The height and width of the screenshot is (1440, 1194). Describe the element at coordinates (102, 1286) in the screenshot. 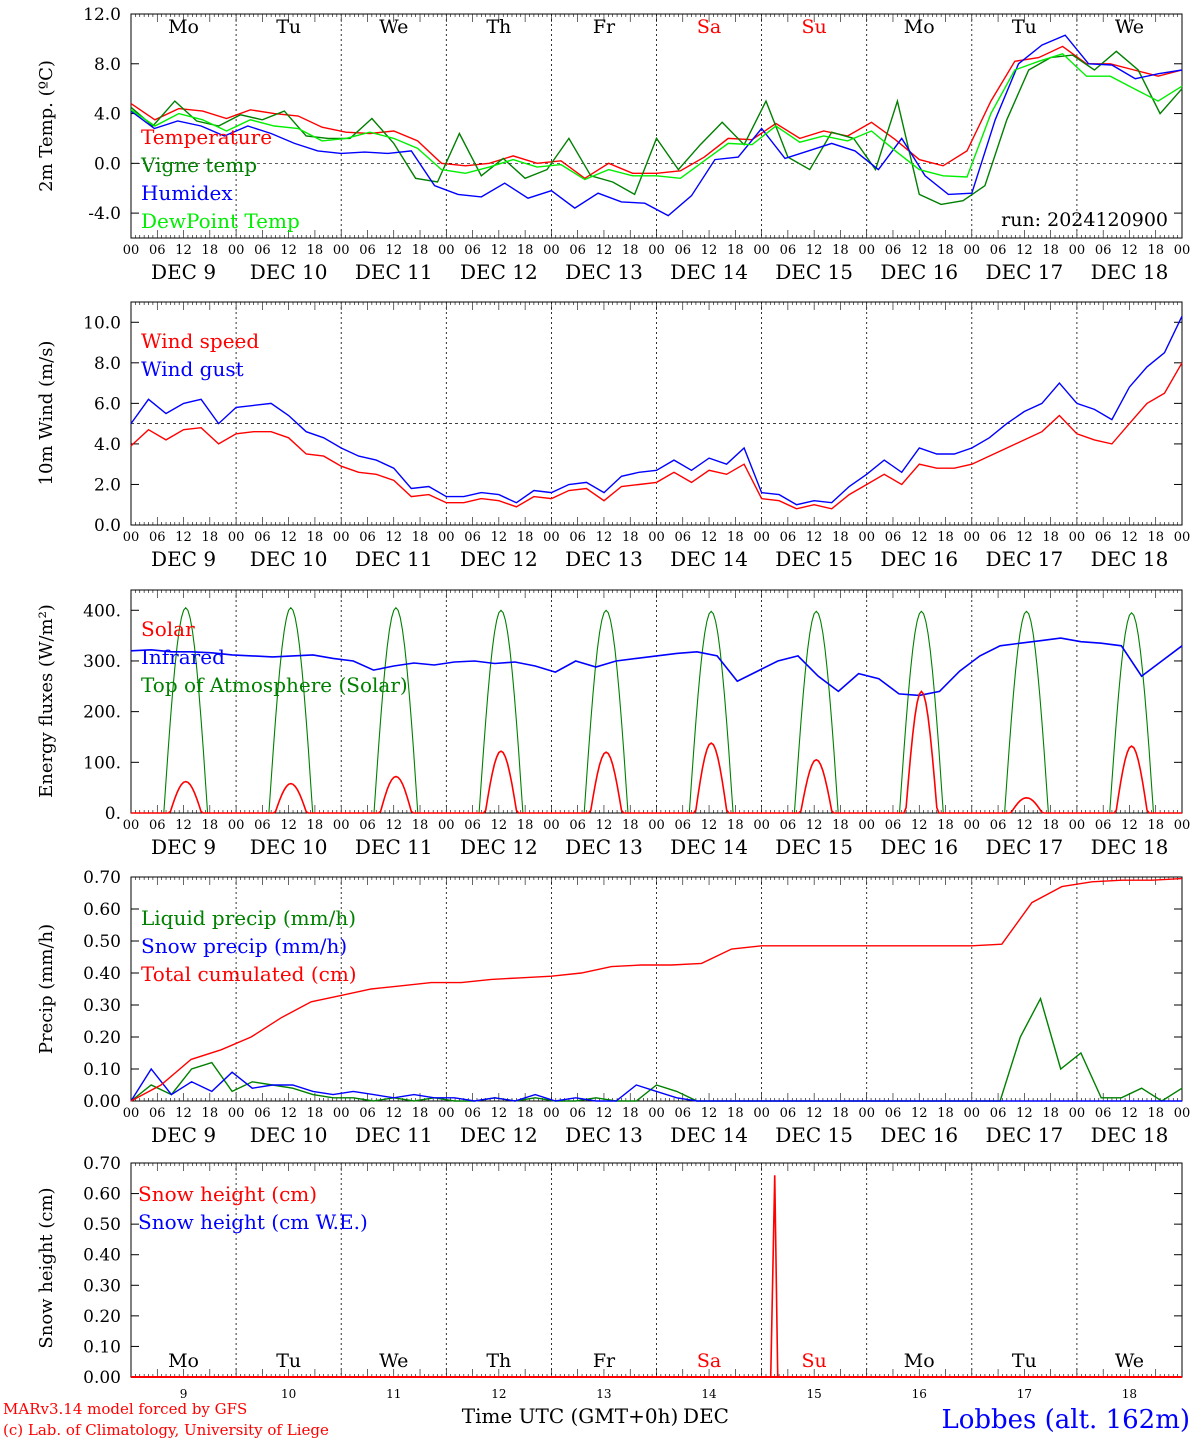

I see `y-tick-label: 0.30` at that location.